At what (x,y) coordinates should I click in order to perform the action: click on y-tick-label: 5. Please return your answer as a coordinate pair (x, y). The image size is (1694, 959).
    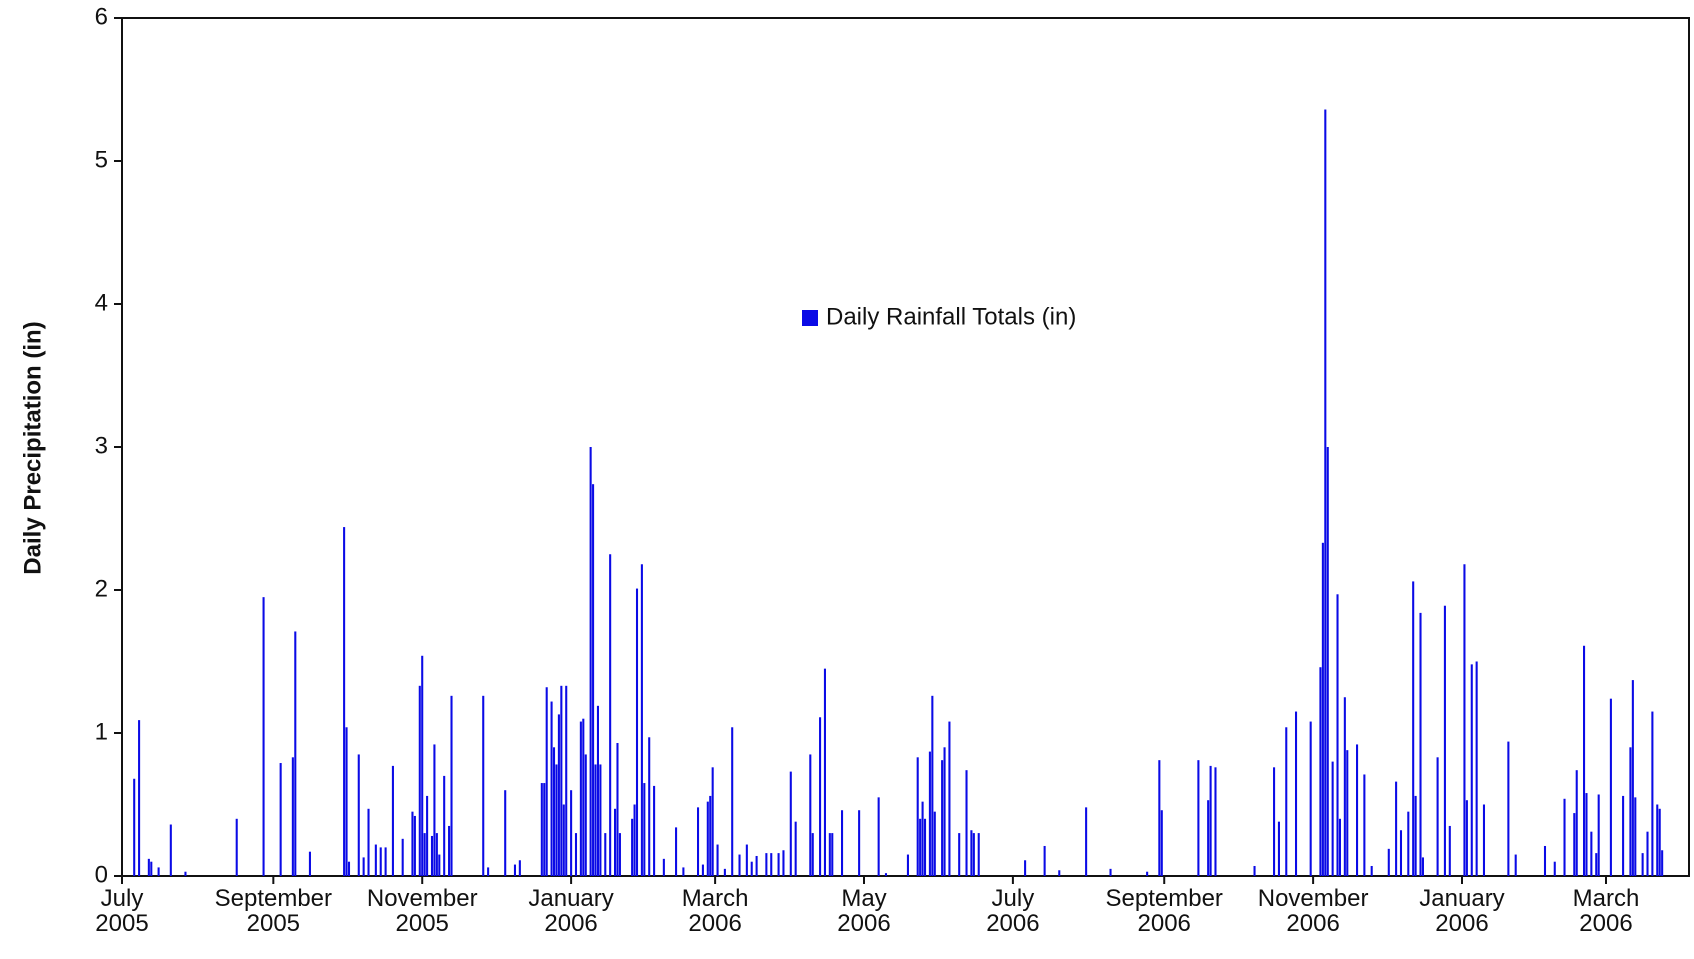
    Looking at the image, I should click on (101, 159).